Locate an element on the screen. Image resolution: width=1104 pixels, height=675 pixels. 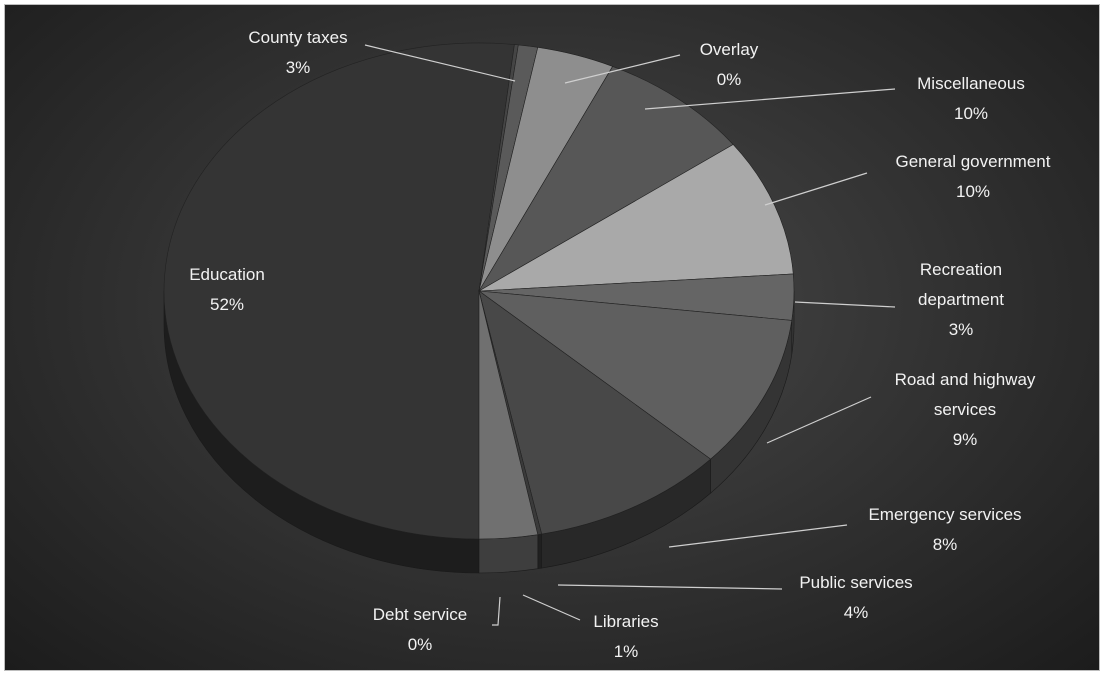
slice-emergency-services is located at coordinates (606, 179).